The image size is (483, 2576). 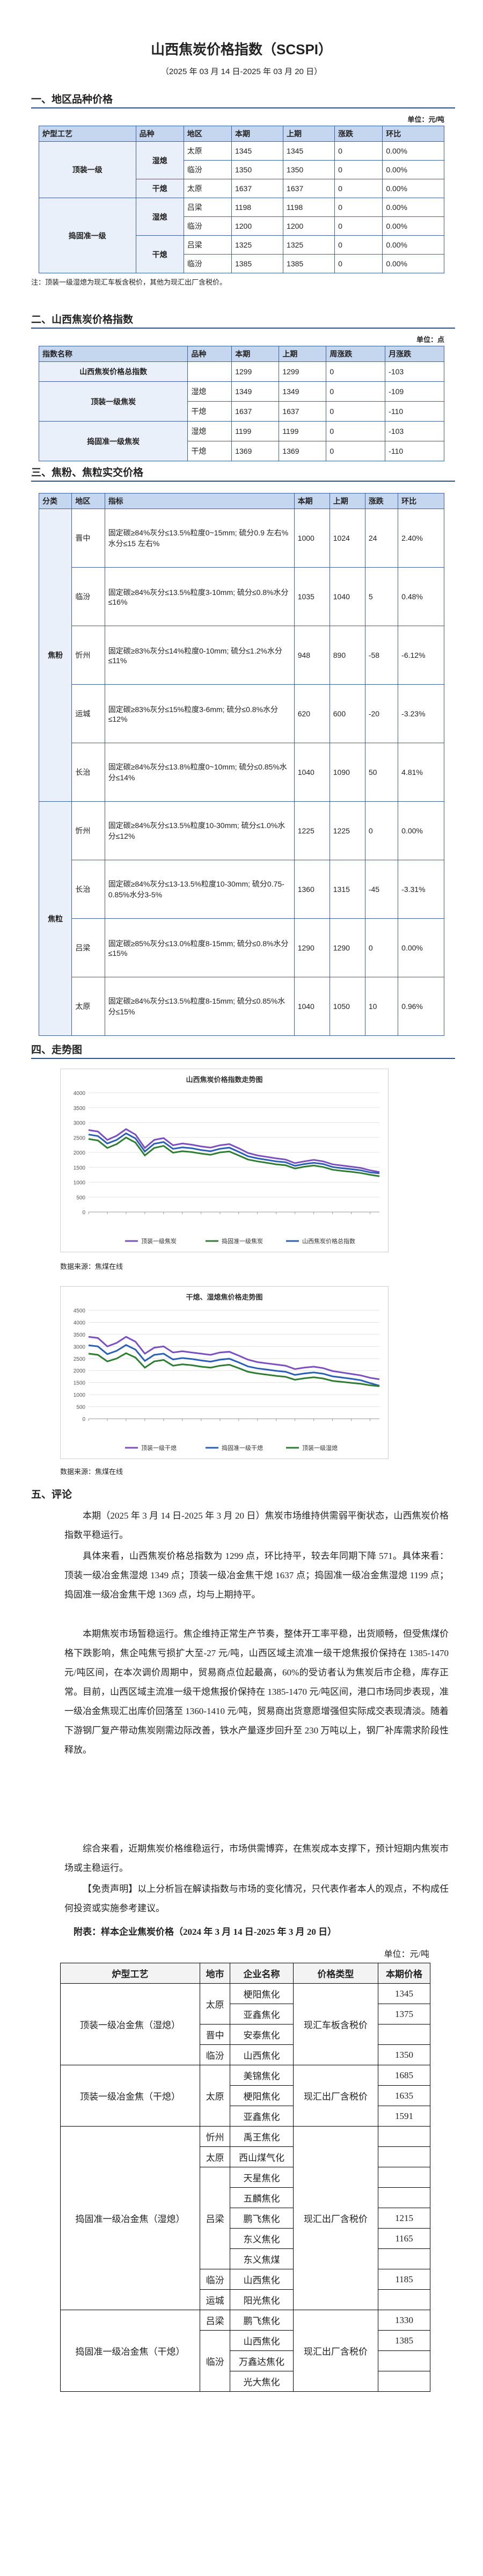 What do you see at coordinates (421, 538) in the screenshot?
I see `table-cell: 2.40%` at bounding box center [421, 538].